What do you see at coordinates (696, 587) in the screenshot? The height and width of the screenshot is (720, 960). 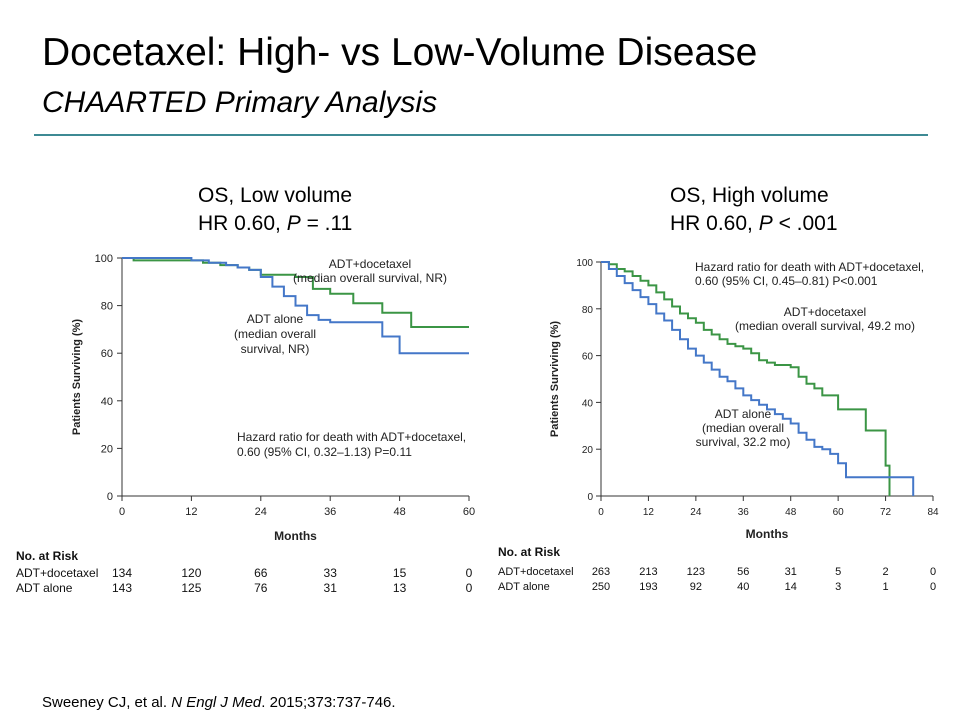 I see `chart2-risk-value: 92` at bounding box center [696, 587].